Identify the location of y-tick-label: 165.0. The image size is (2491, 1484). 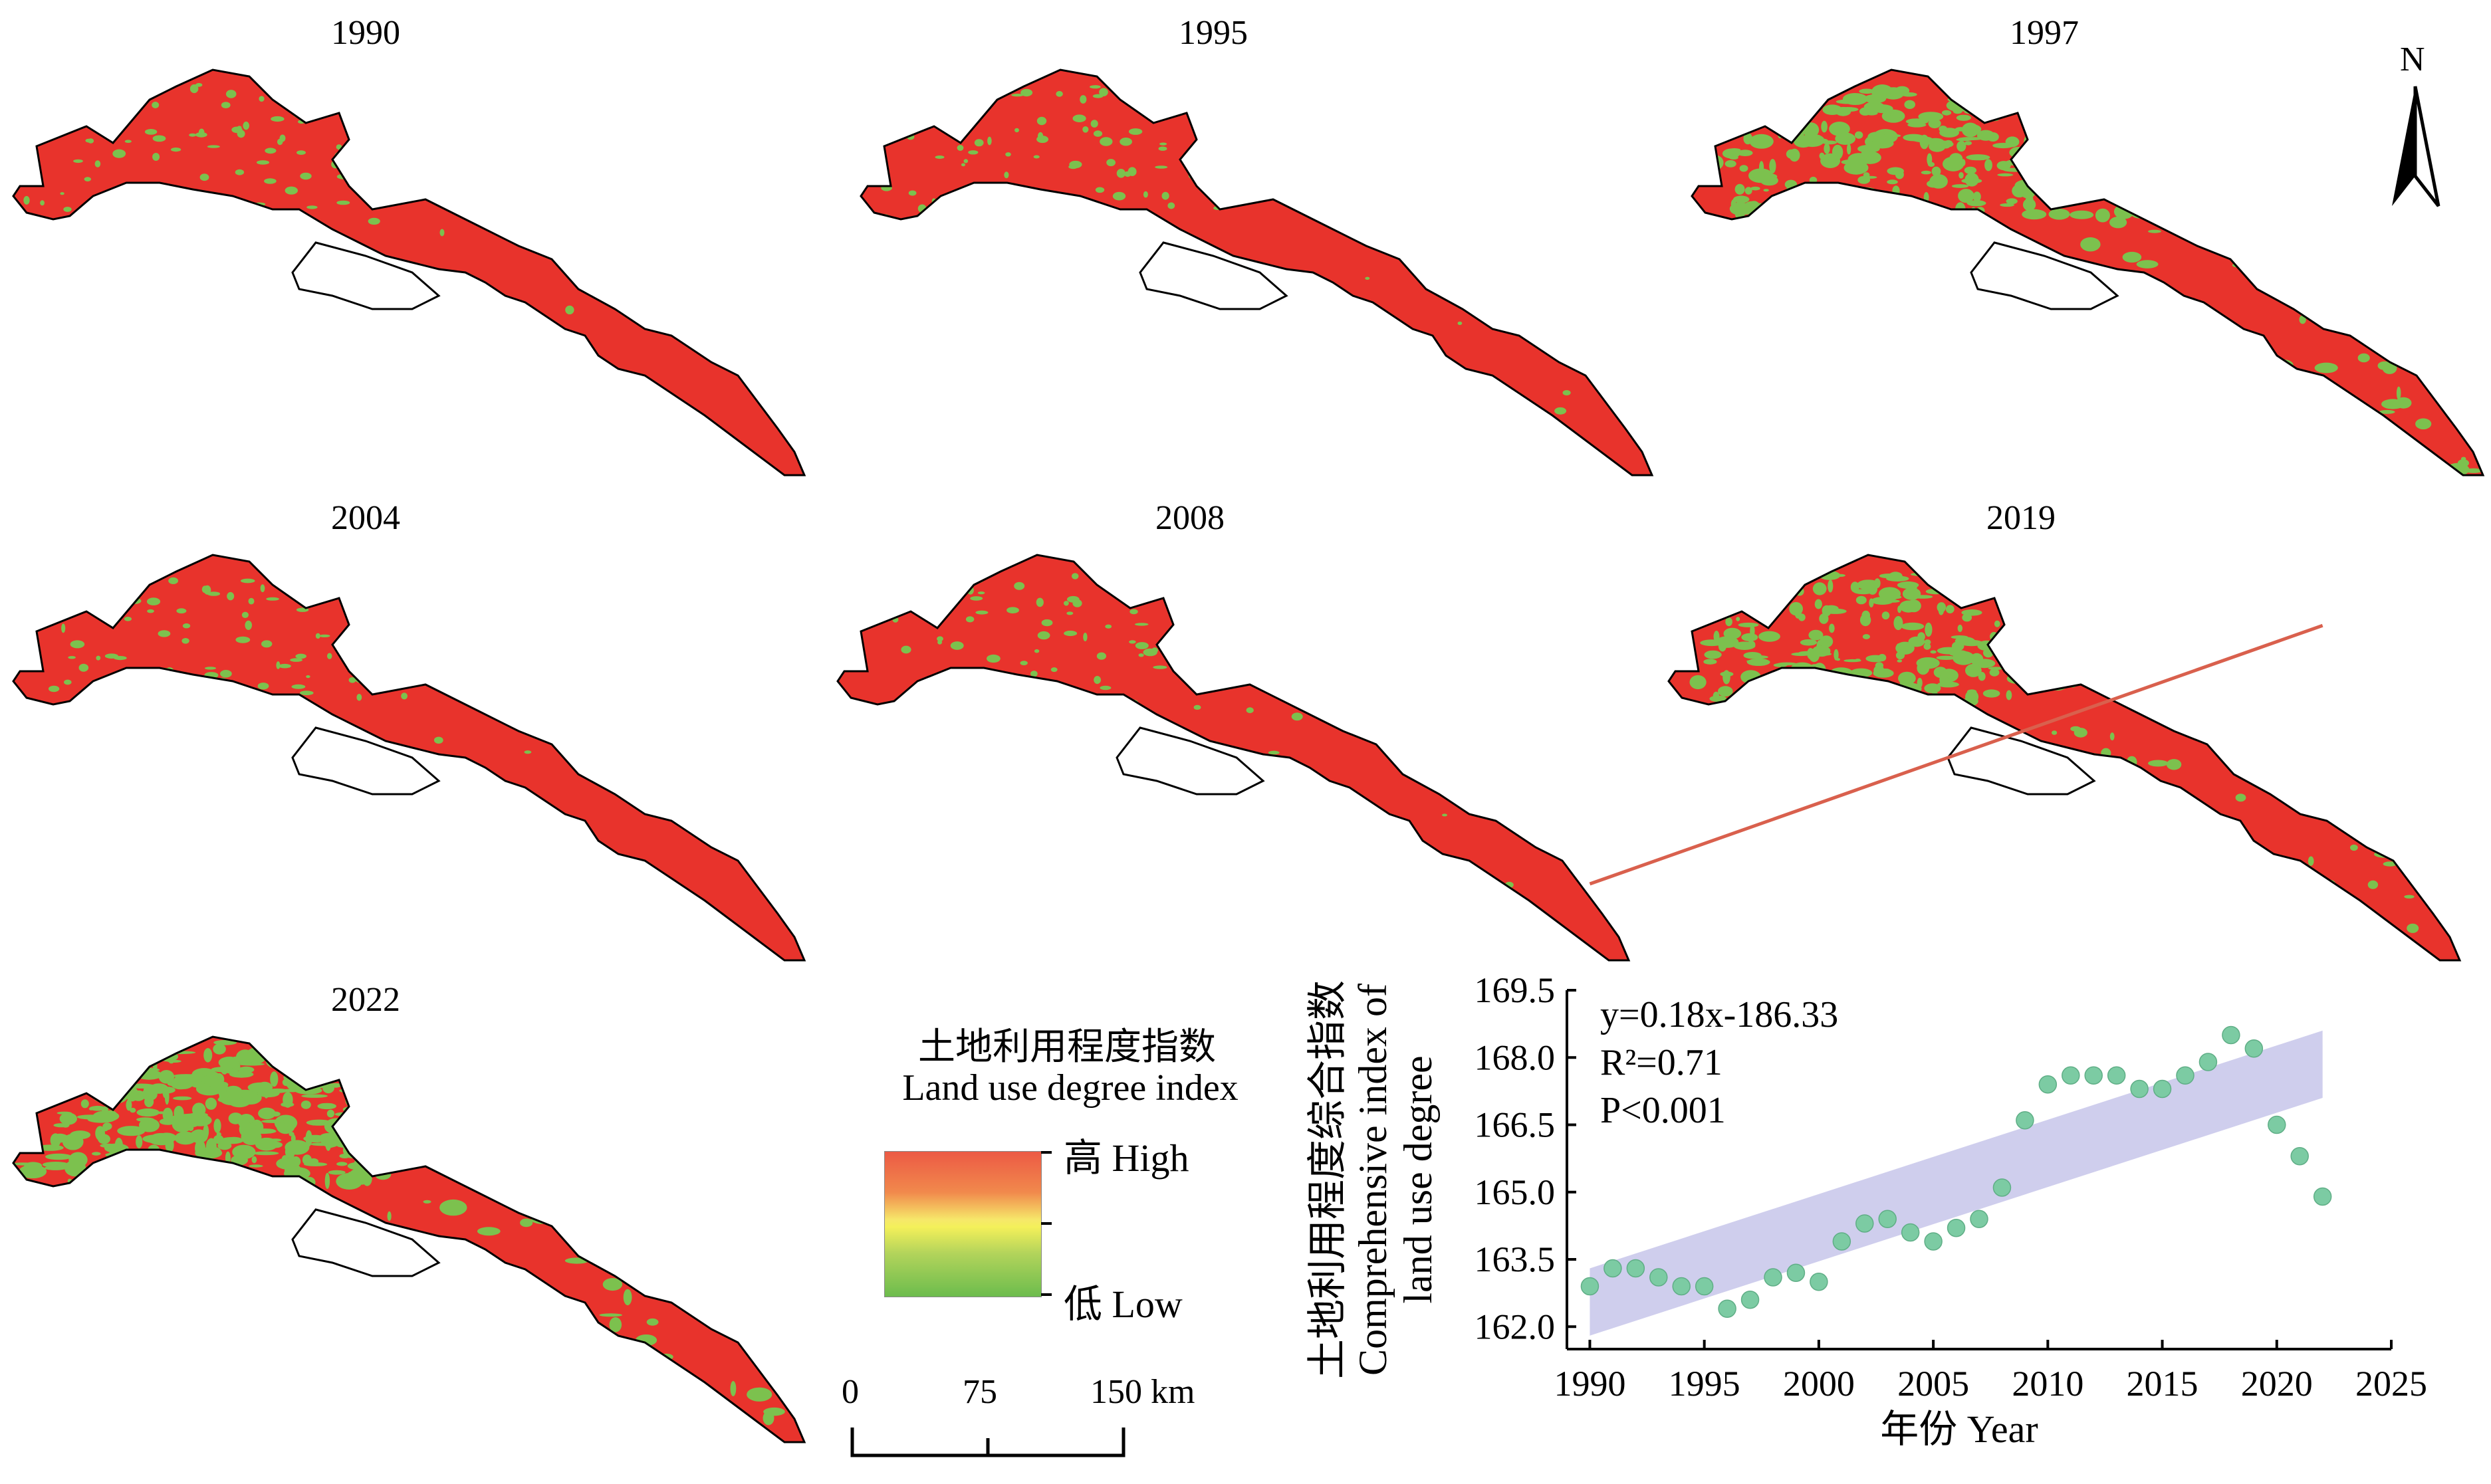
(1515, 1192).